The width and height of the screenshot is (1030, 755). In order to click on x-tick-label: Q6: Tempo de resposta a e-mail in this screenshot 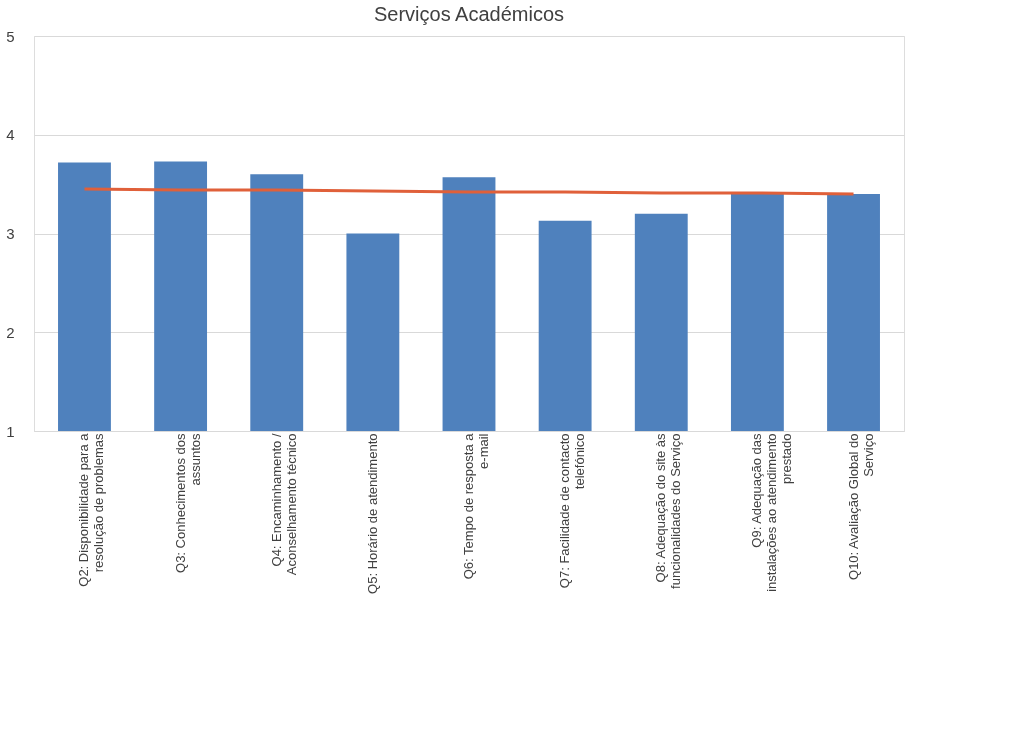, I will do `click(476, 506)`.